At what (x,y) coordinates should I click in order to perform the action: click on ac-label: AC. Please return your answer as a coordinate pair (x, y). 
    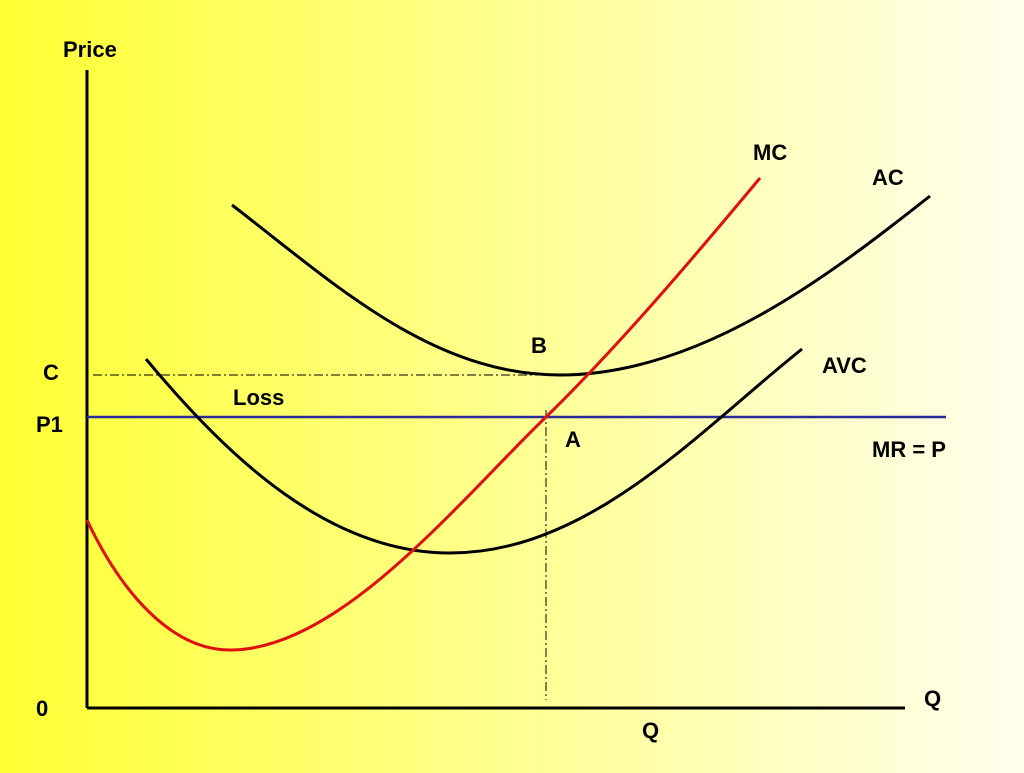
    Looking at the image, I should click on (888, 177).